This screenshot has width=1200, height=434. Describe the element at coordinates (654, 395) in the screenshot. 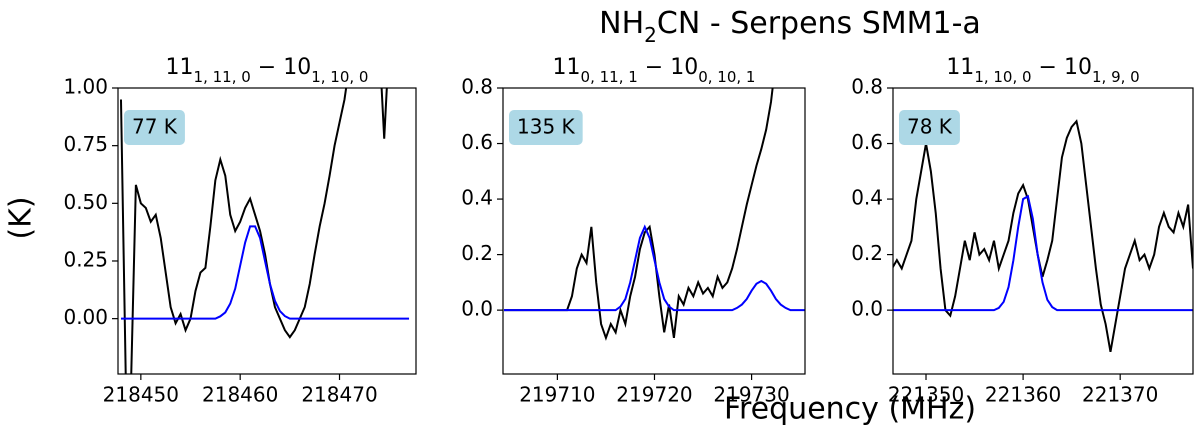

I see `x-tick-label: 219720` at that location.